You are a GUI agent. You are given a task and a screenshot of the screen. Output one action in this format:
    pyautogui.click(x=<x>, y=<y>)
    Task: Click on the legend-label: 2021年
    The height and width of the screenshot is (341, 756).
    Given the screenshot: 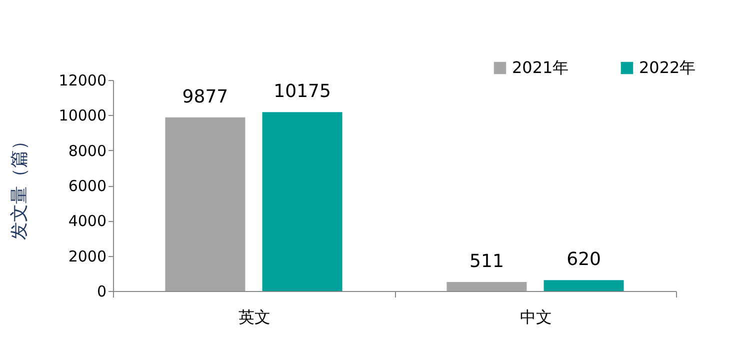 What is the action you would take?
    pyautogui.click(x=540, y=67)
    